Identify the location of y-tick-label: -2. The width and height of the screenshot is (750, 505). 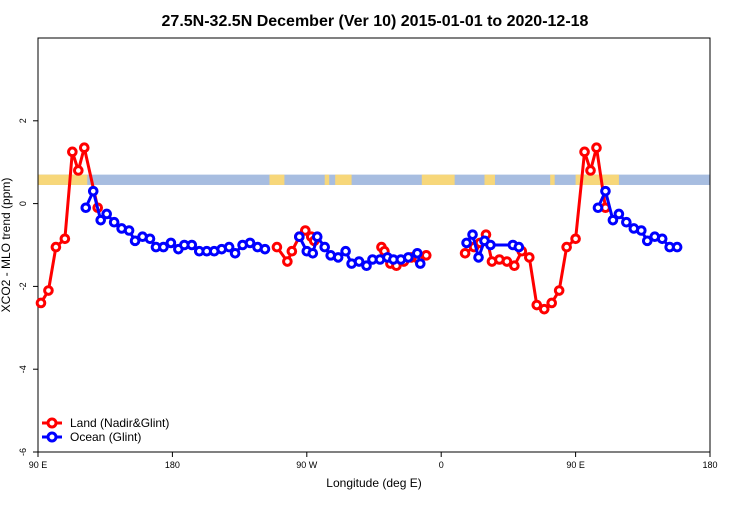
(23, 286).